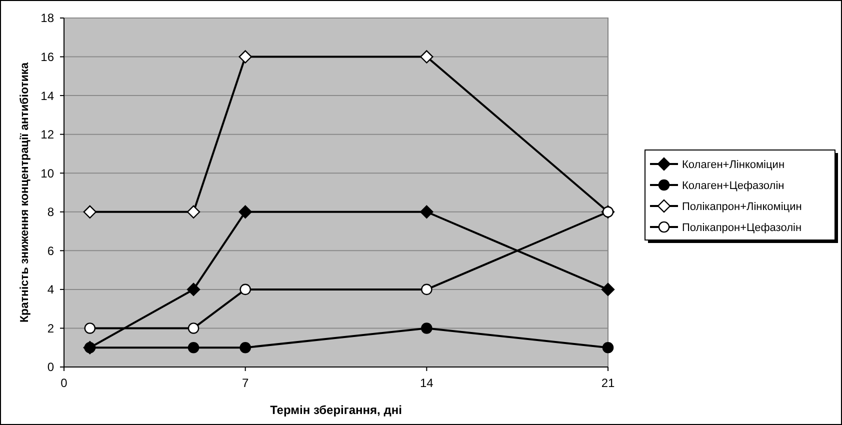 This screenshot has width=842, height=425. I want to click on y-tick-label: 6, so click(50, 251).